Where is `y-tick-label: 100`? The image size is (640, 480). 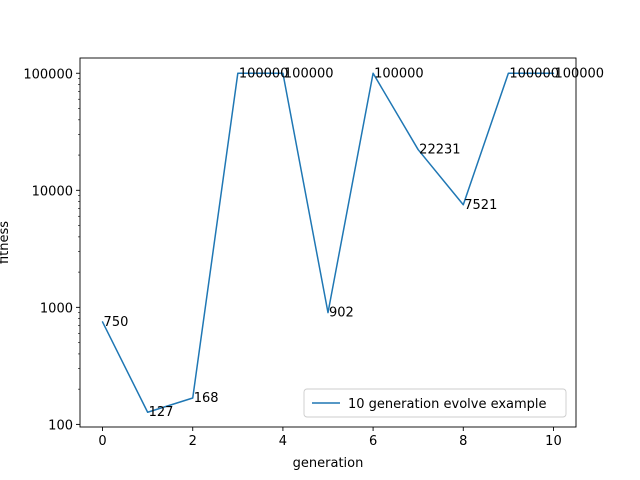
y-tick-label: 100 is located at coordinates (60, 425).